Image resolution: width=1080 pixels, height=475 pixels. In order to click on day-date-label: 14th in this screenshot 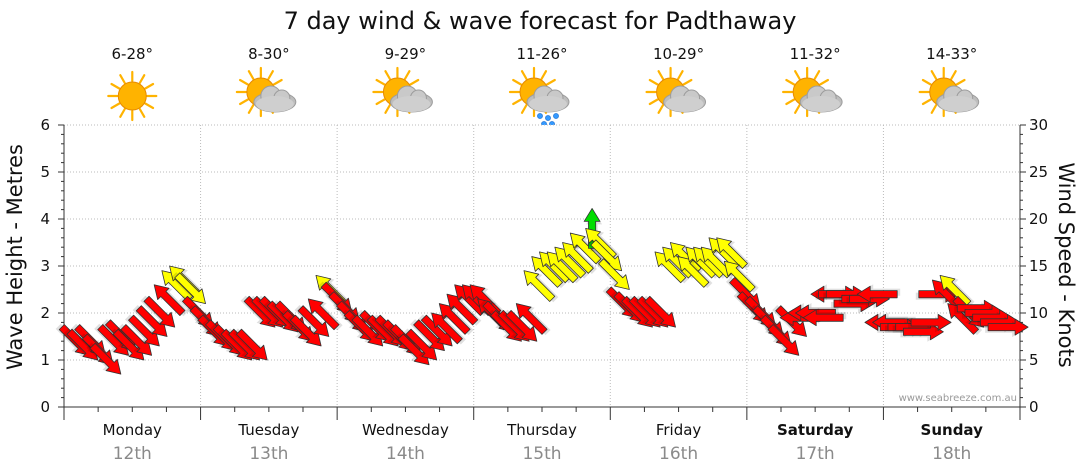, I will do `click(405, 454)`.